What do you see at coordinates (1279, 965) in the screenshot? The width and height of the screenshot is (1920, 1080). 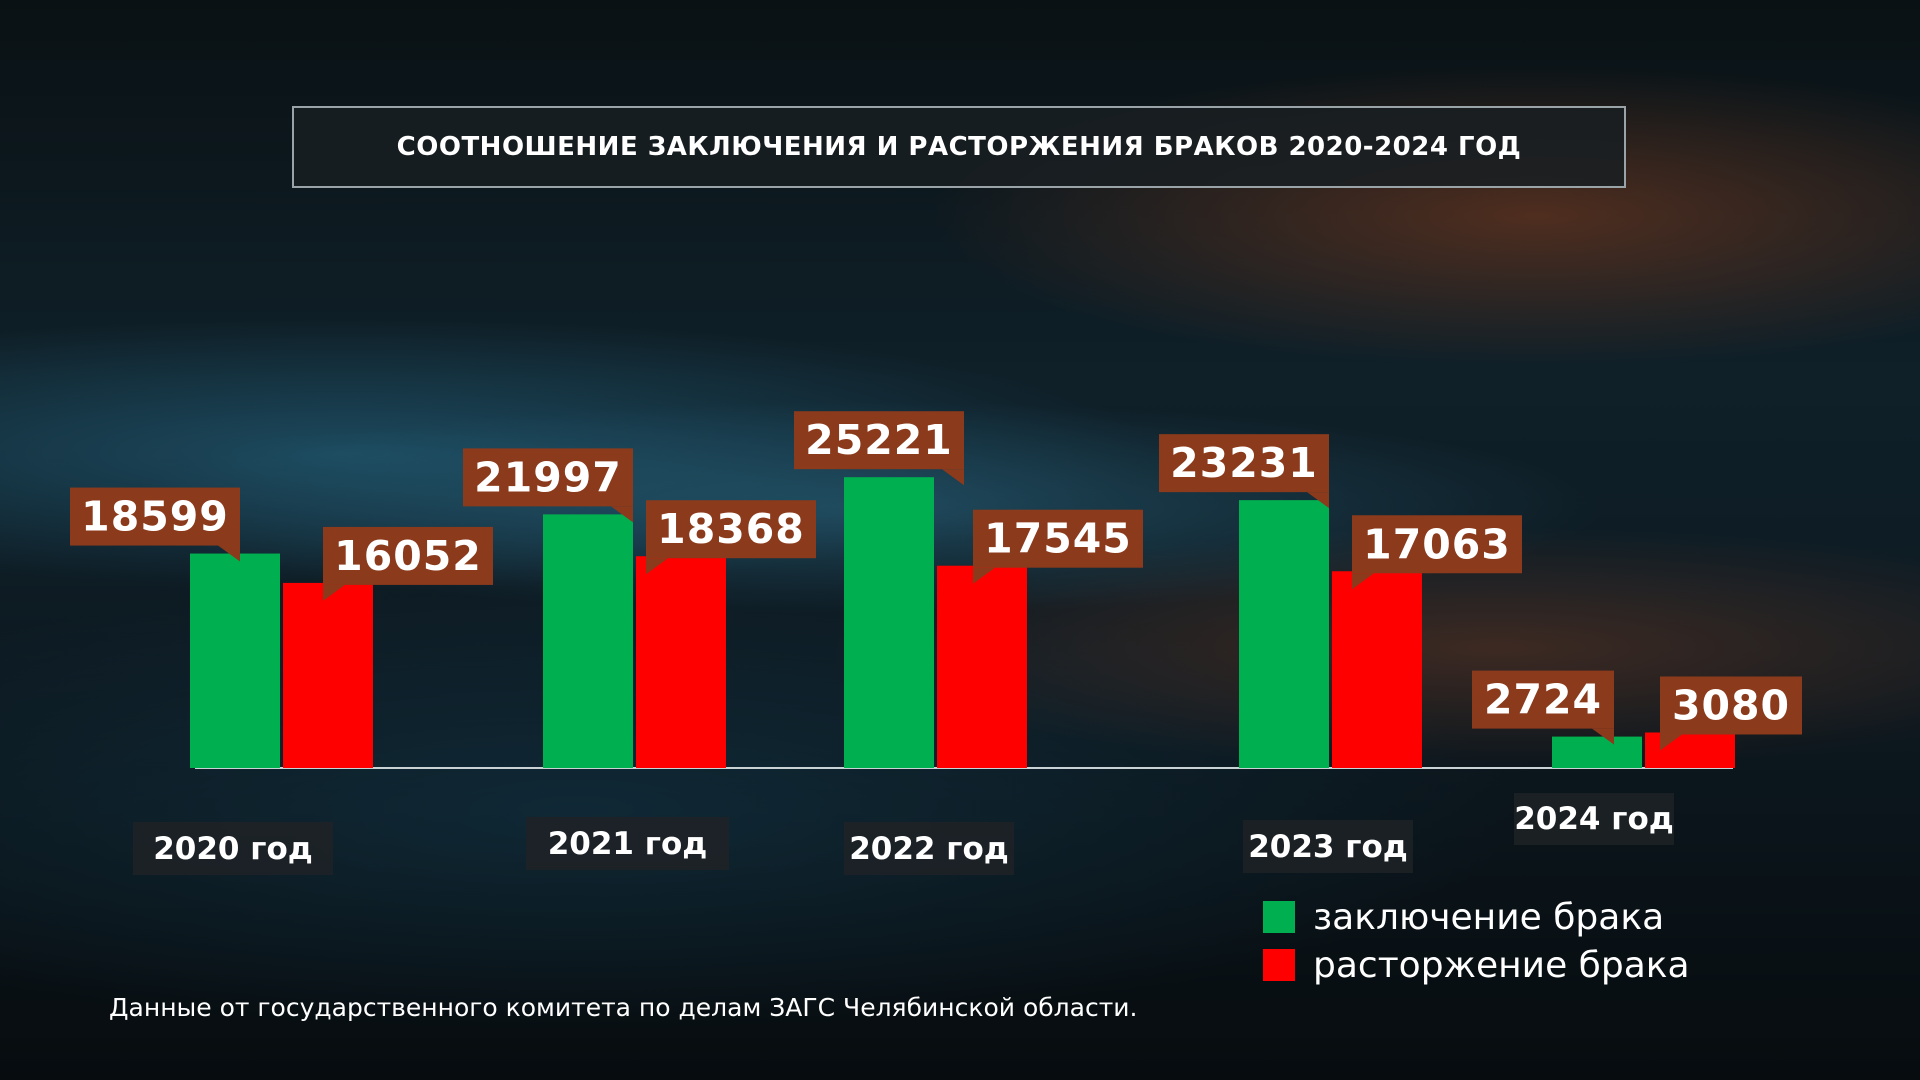 I see `legend-swatch-divorce` at bounding box center [1279, 965].